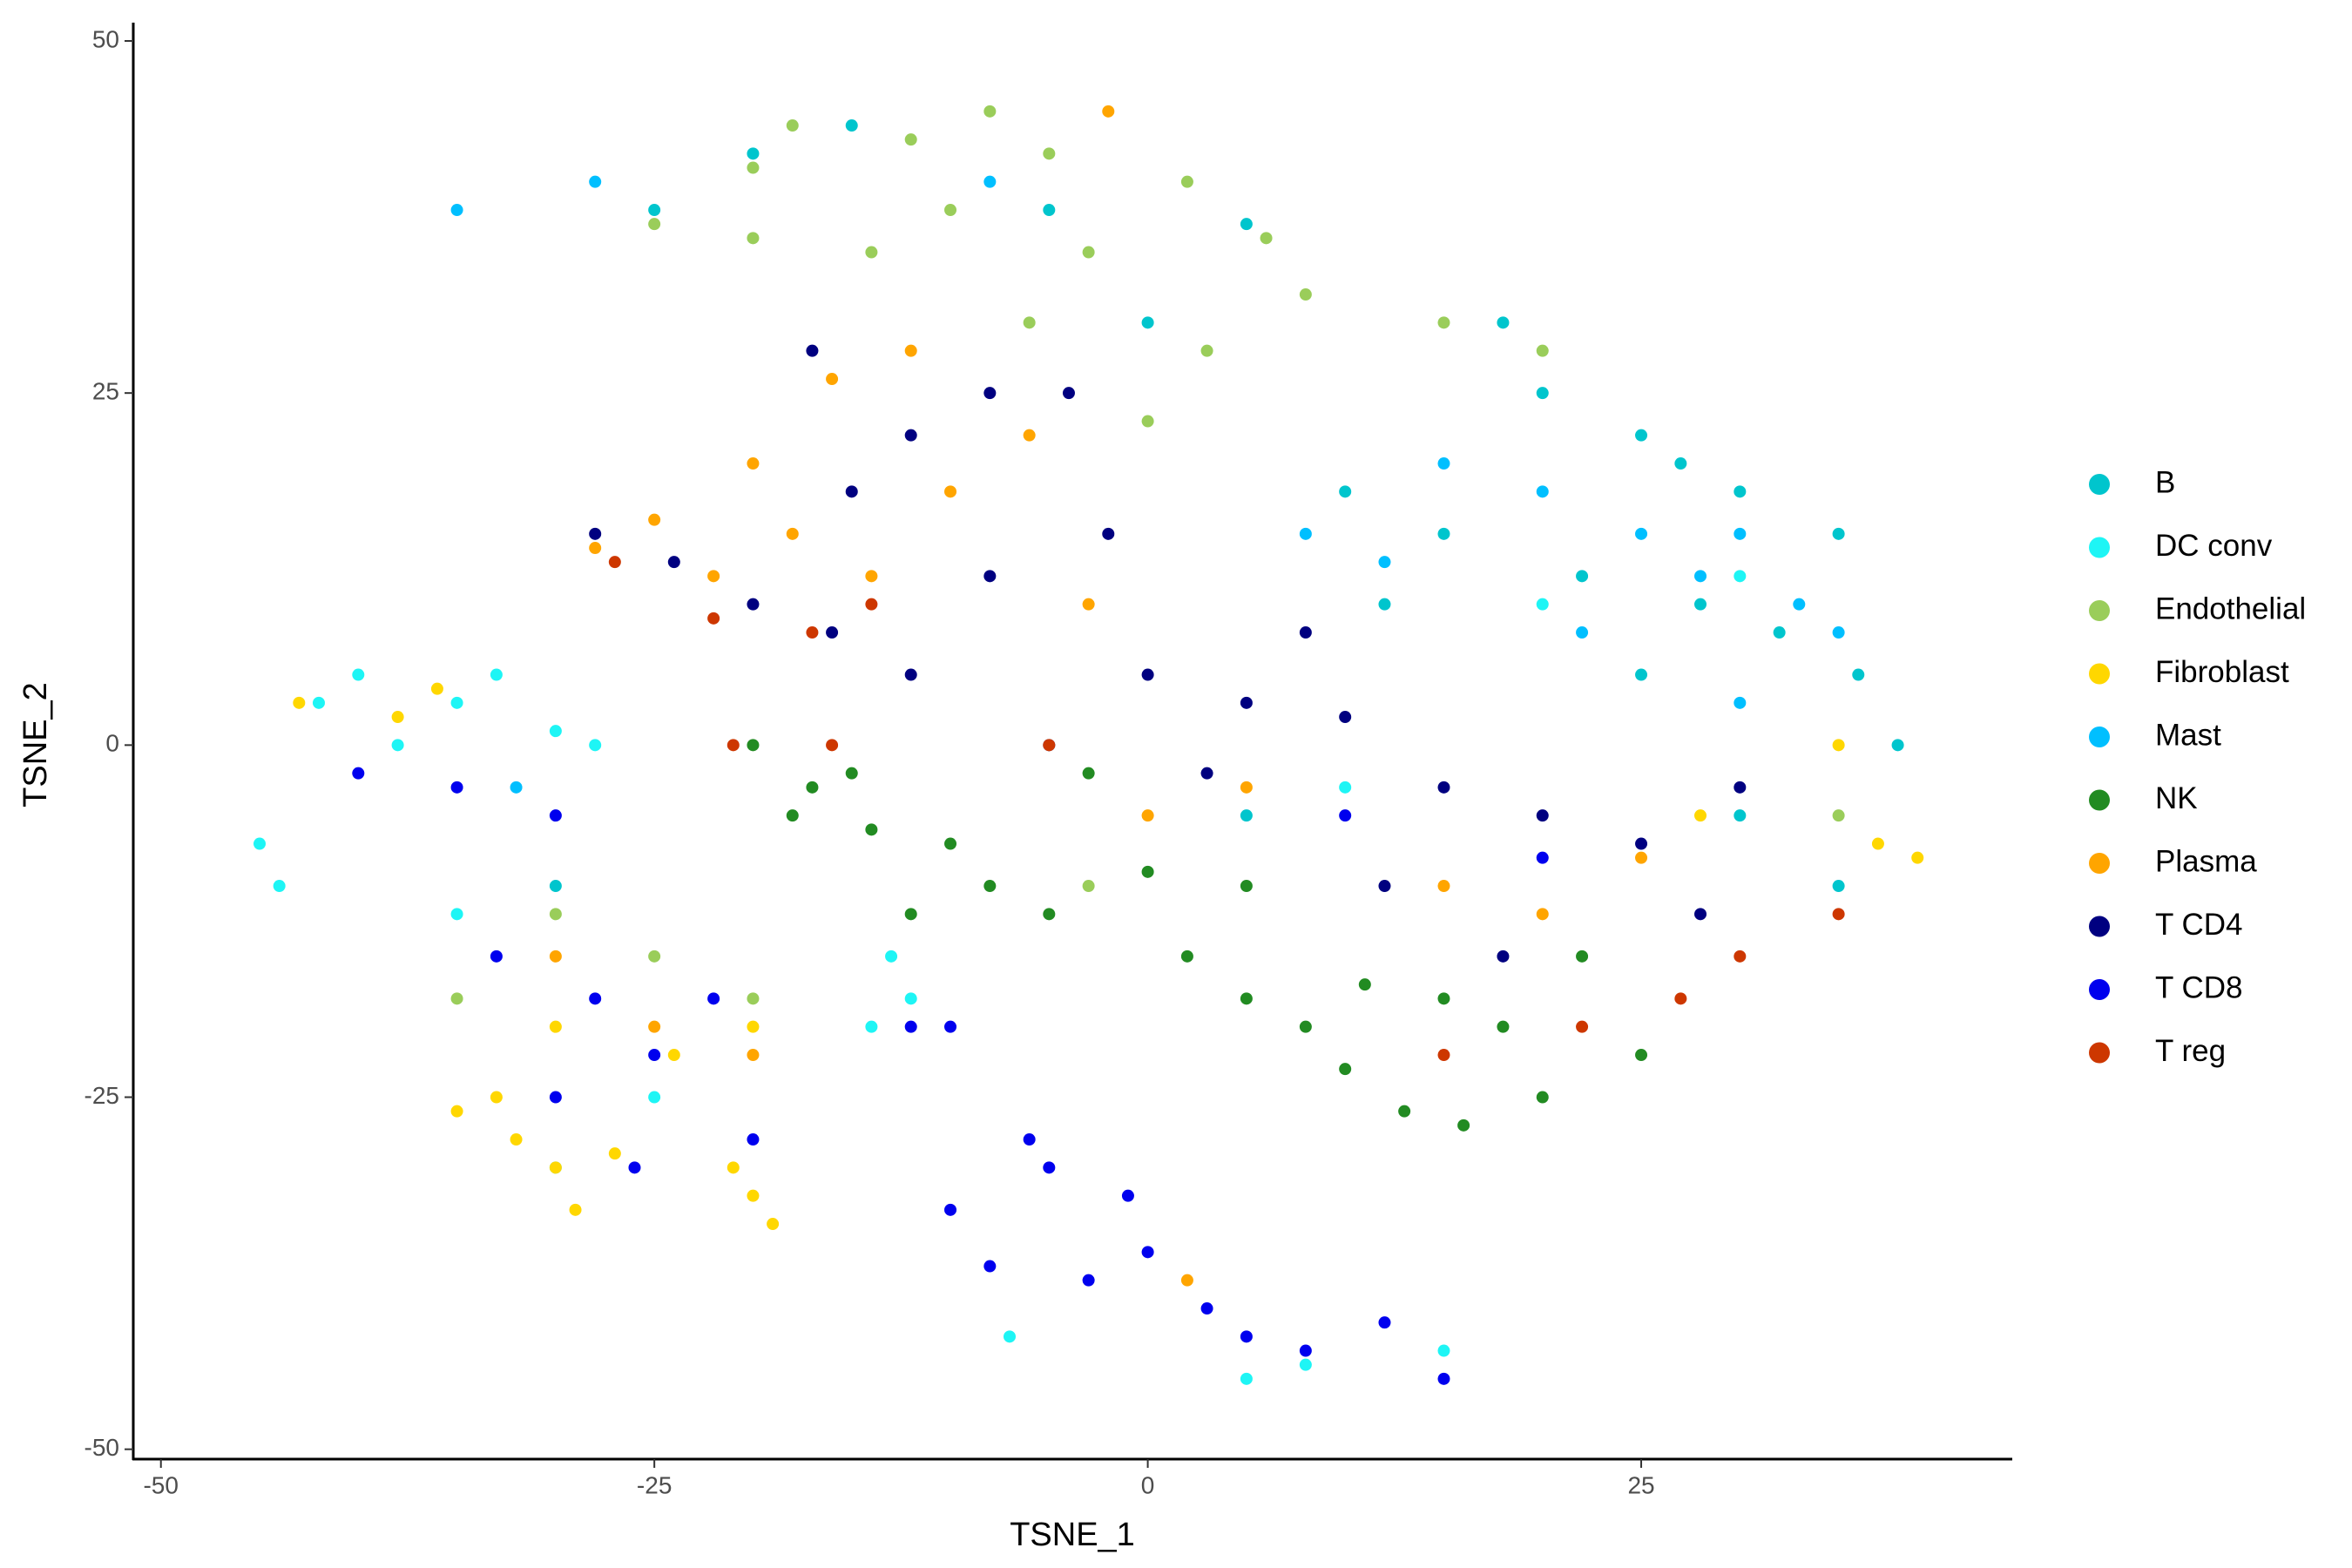 The height and width of the screenshot is (1568, 2352). I want to click on legend-label: T CD4, so click(2199, 925).